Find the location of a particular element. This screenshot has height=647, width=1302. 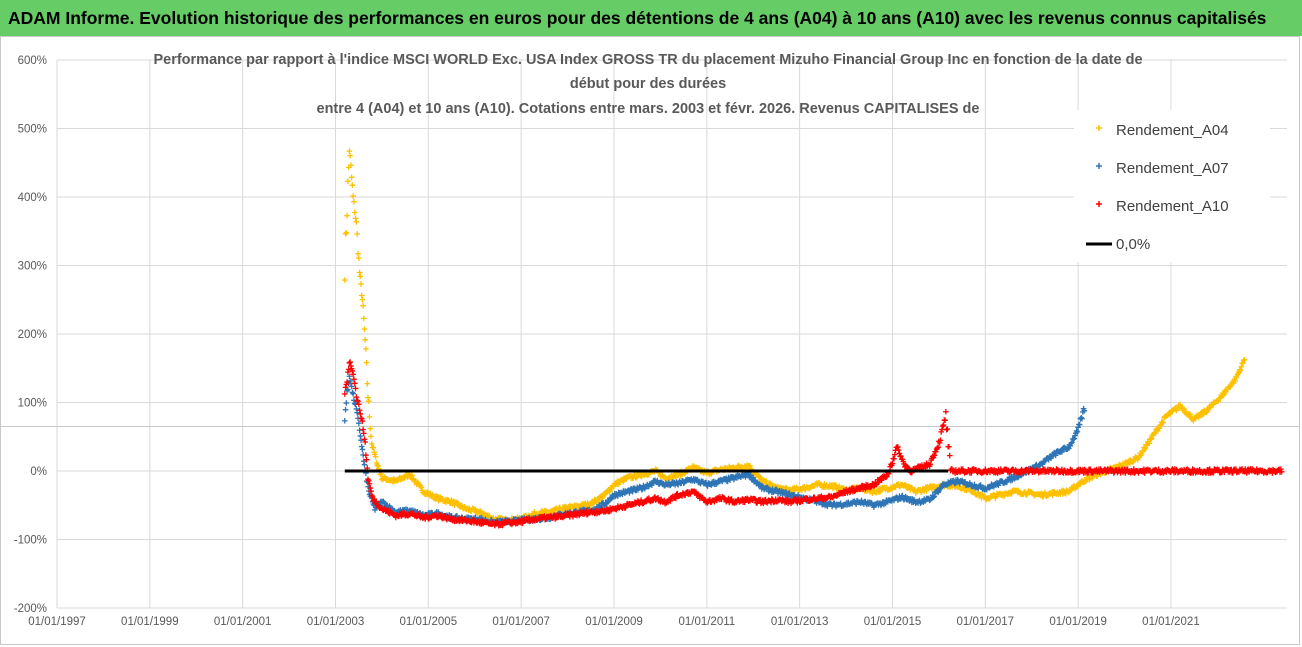

legend-background is located at coordinates (1172, 186).